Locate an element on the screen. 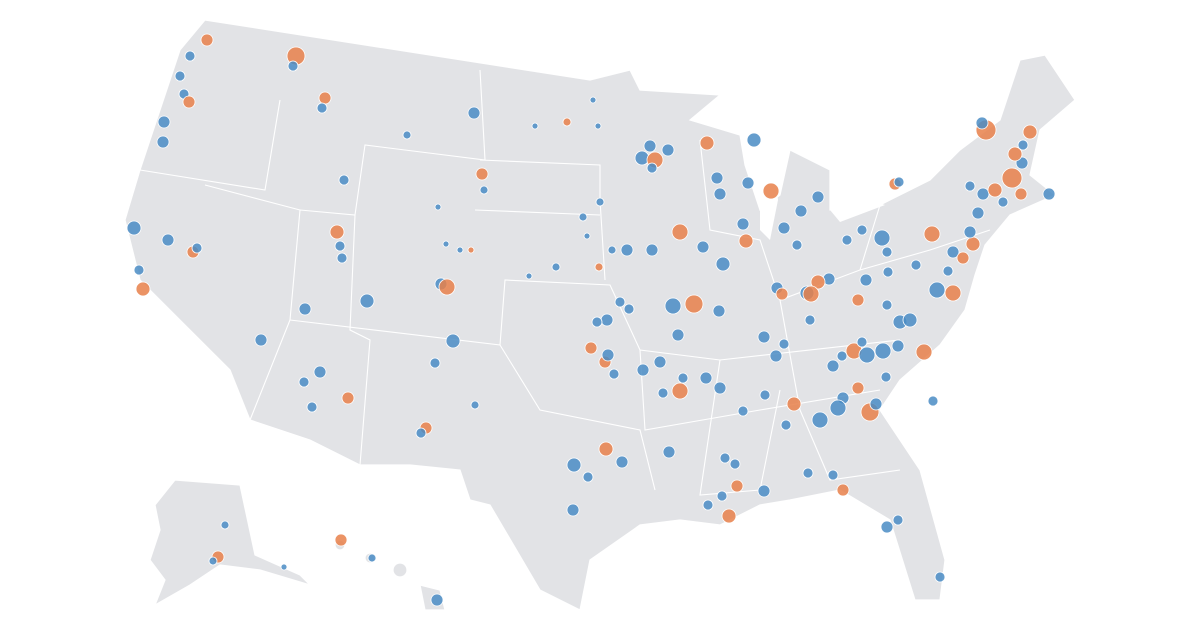  island is located at coordinates (400, 570).